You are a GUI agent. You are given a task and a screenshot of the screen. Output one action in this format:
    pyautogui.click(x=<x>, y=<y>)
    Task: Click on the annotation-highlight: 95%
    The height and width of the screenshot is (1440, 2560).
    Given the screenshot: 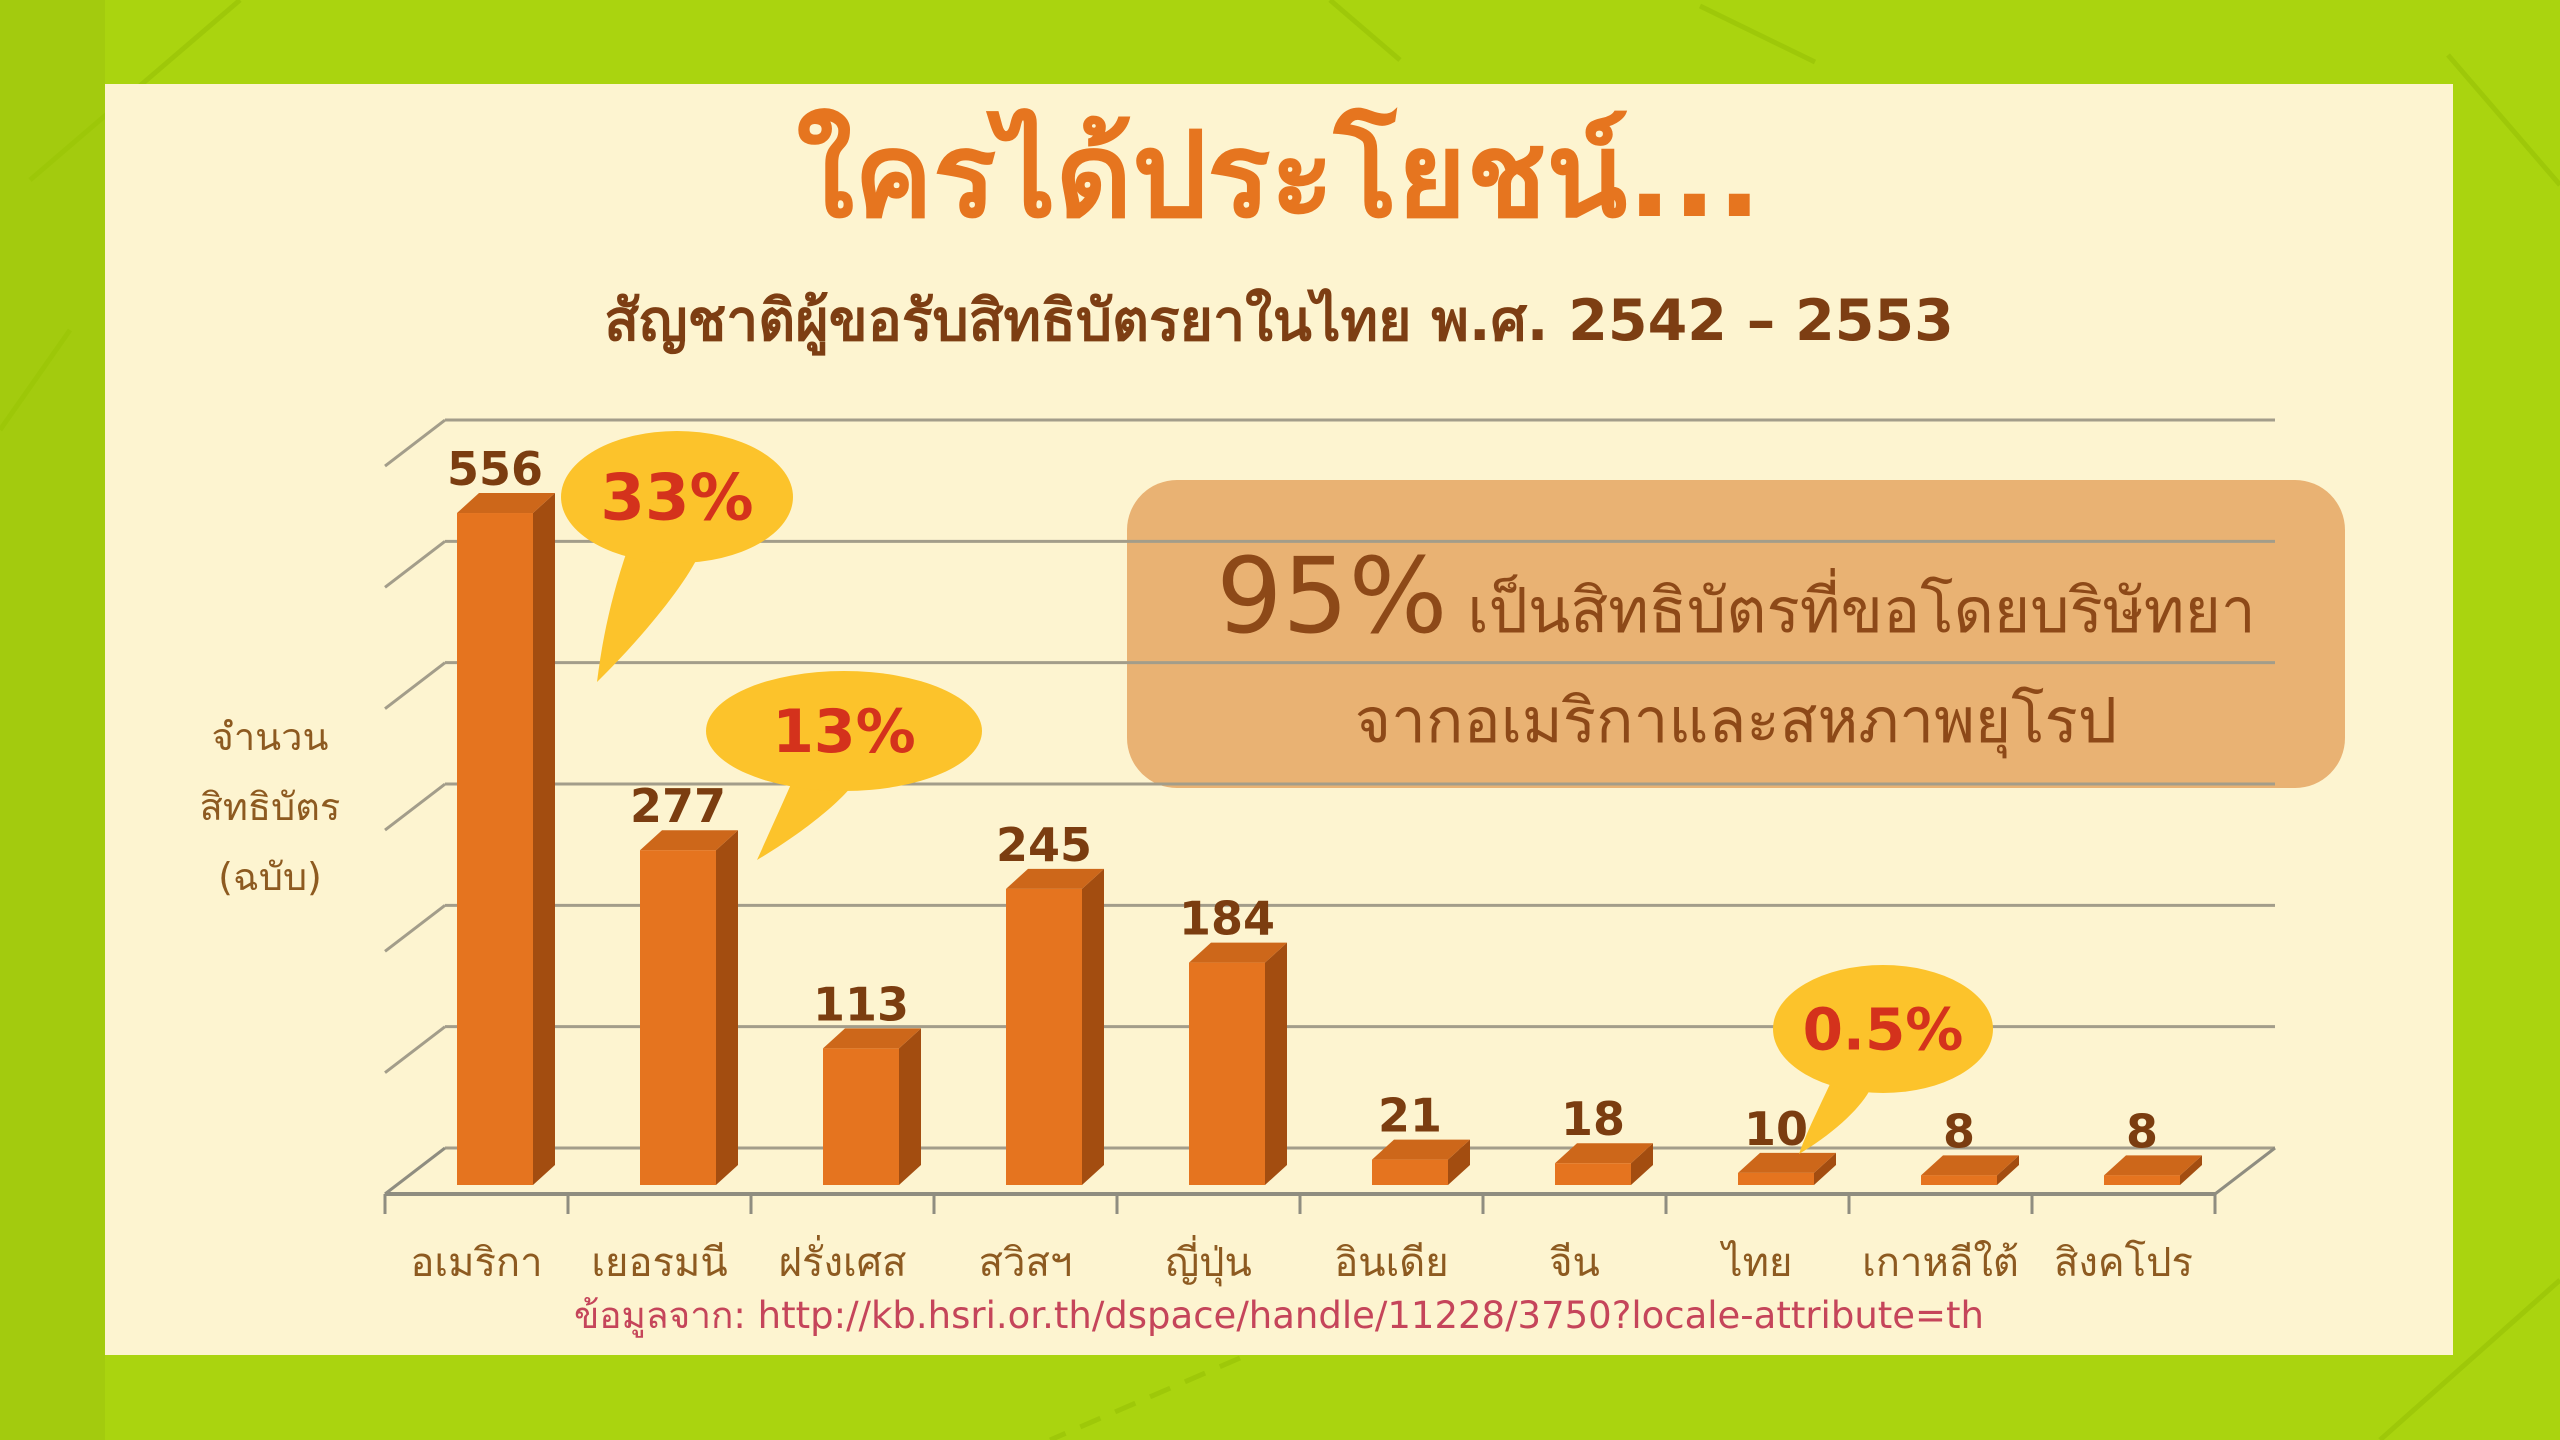 What is the action you would take?
    pyautogui.click(x=1331, y=596)
    